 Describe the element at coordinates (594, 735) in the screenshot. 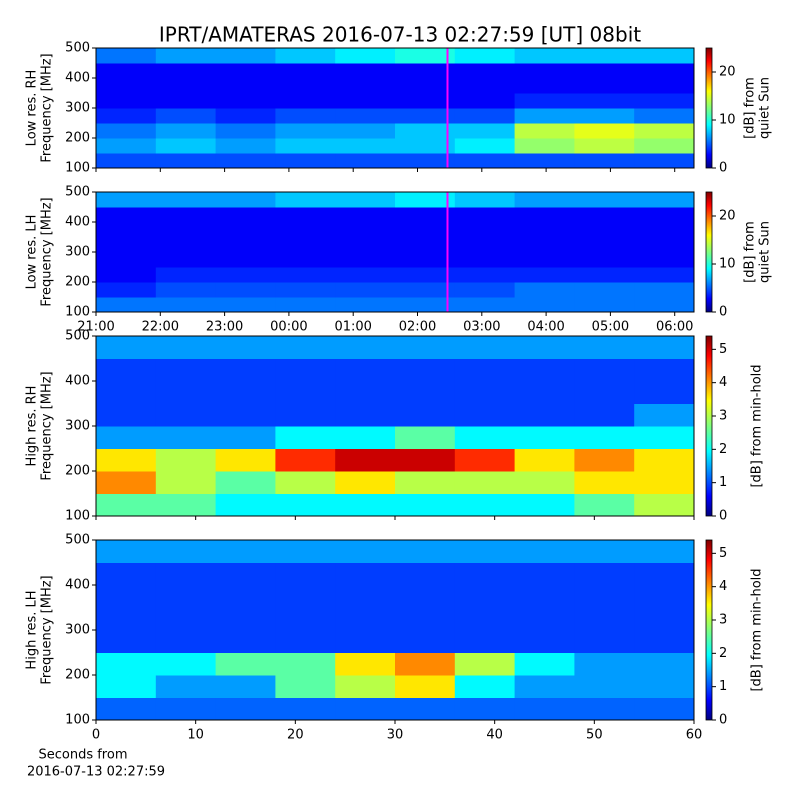

I see `x-tick-label: 50` at that location.